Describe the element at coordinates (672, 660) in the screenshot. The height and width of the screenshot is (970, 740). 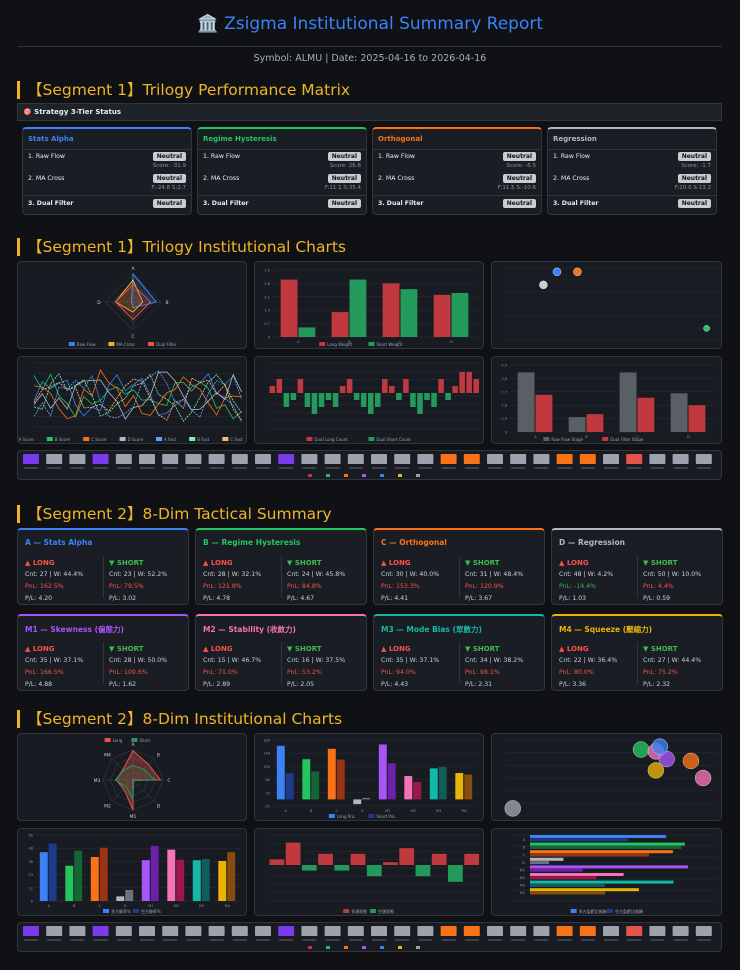
I see `short-stats: Cnt: 27 | W: 44.4%` at that location.